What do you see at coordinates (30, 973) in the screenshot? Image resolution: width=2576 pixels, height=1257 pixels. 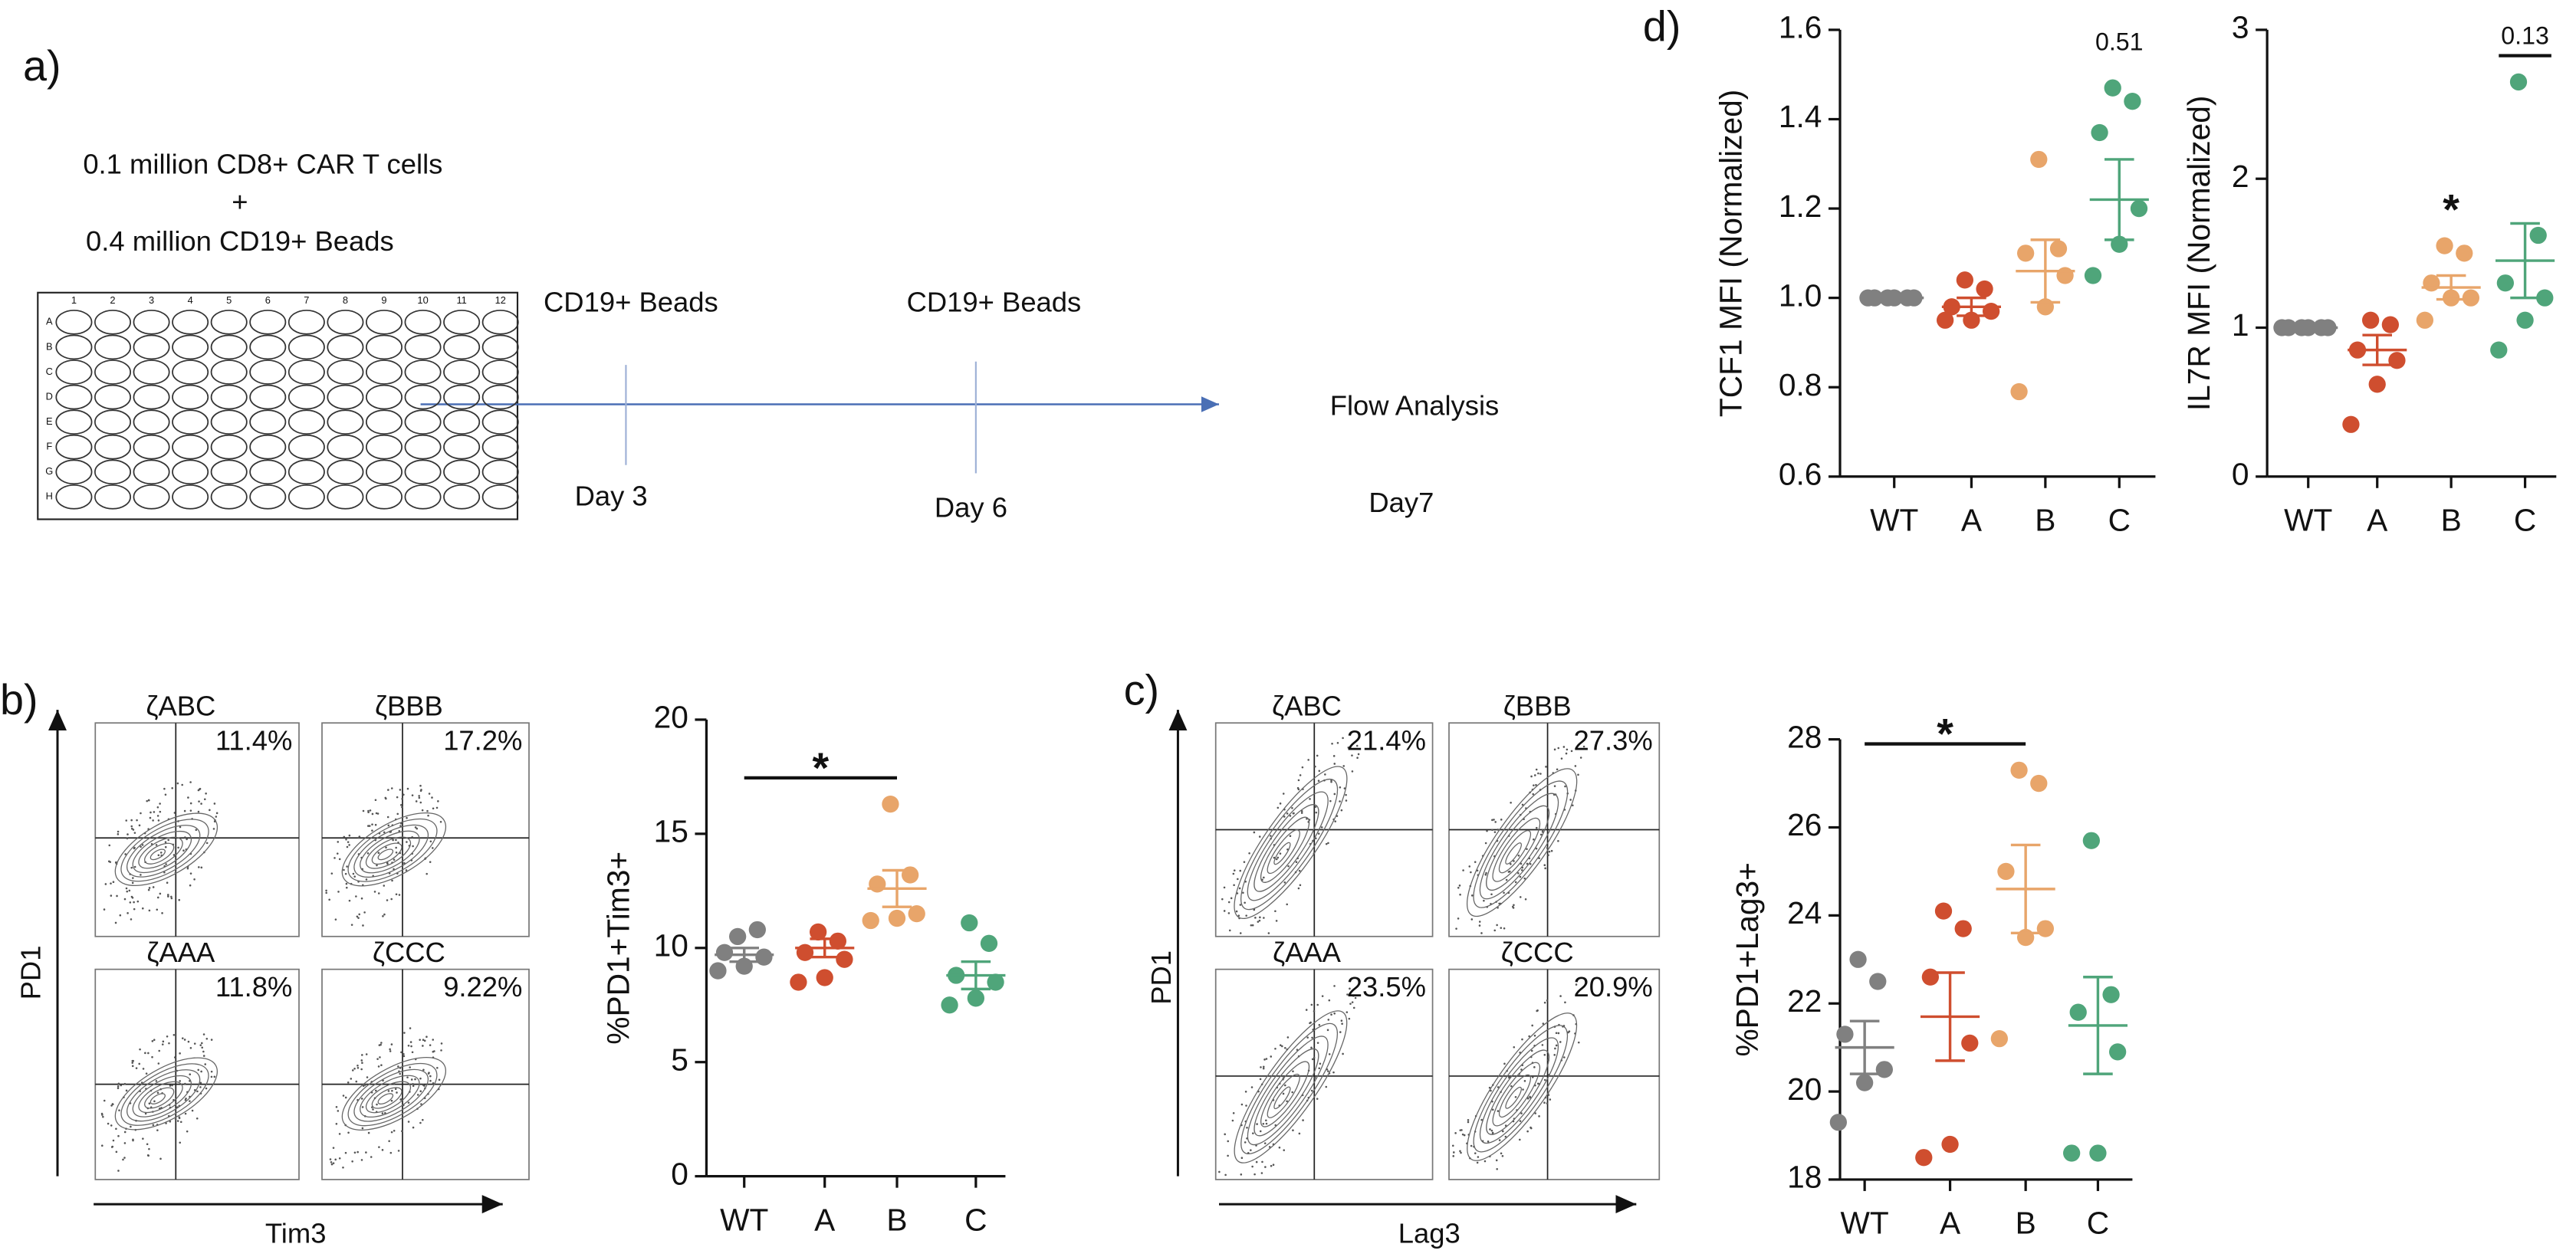 I see `flow-axis-label: PD1` at bounding box center [30, 973].